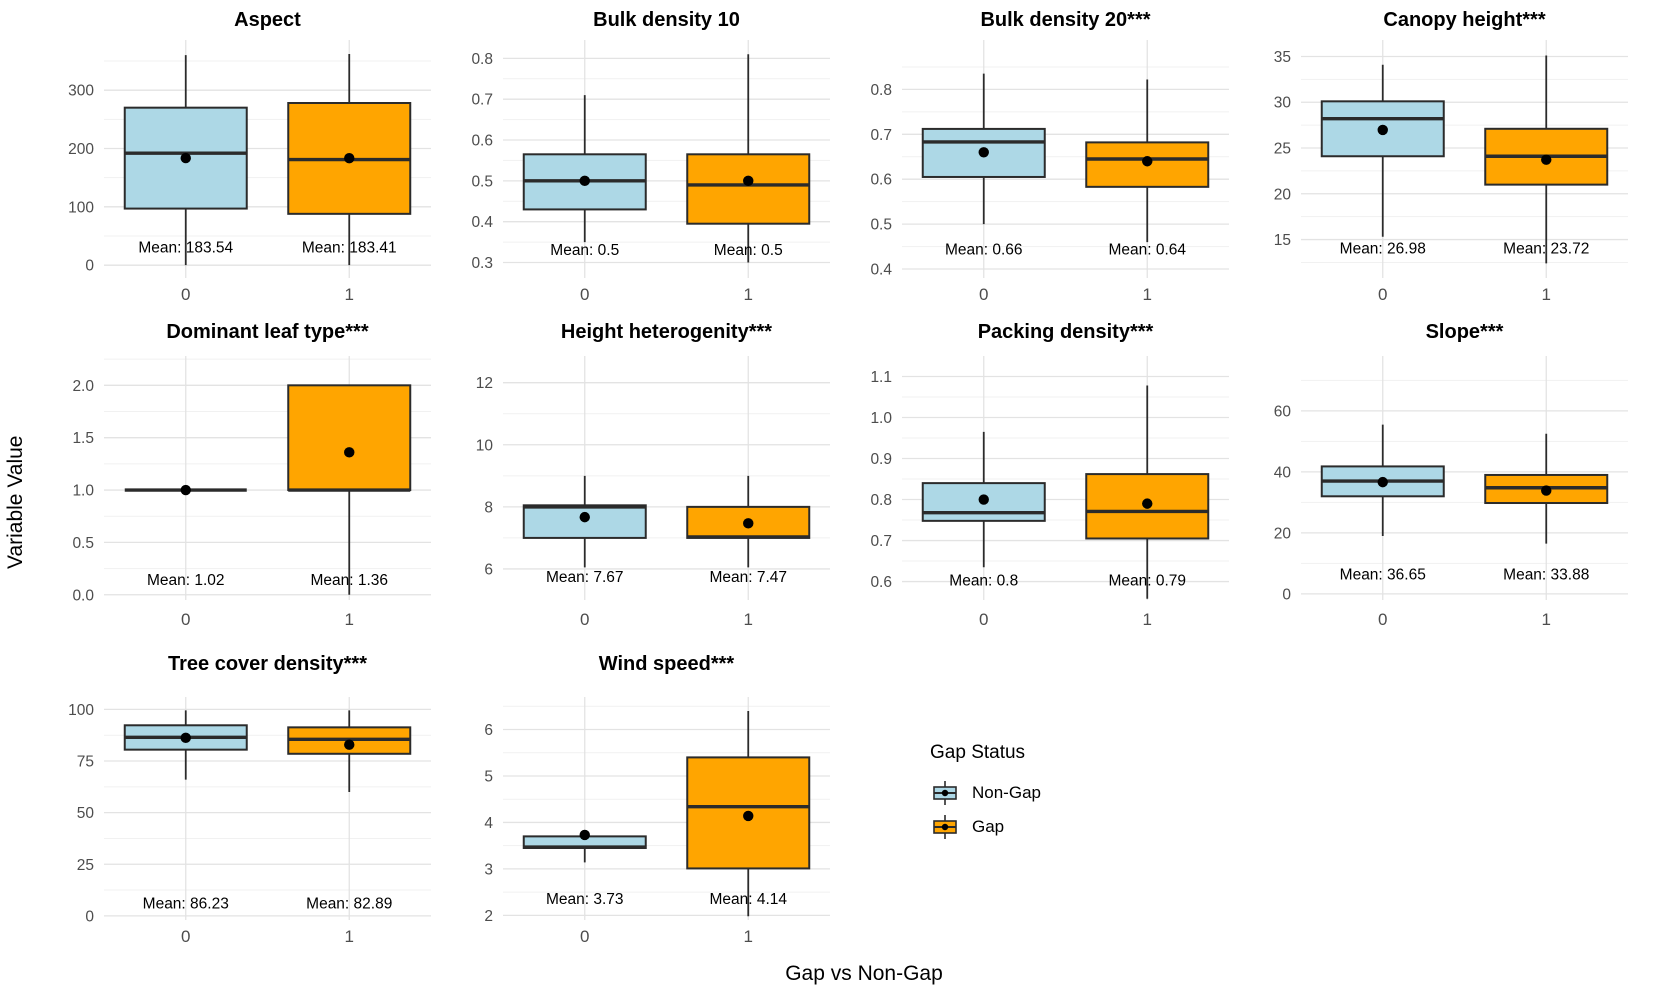 Image resolution: width=1654 pixels, height=1005 pixels. What do you see at coordinates (1283, 533) in the screenshot?
I see `y-tick-label: 20` at bounding box center [1283, 533].